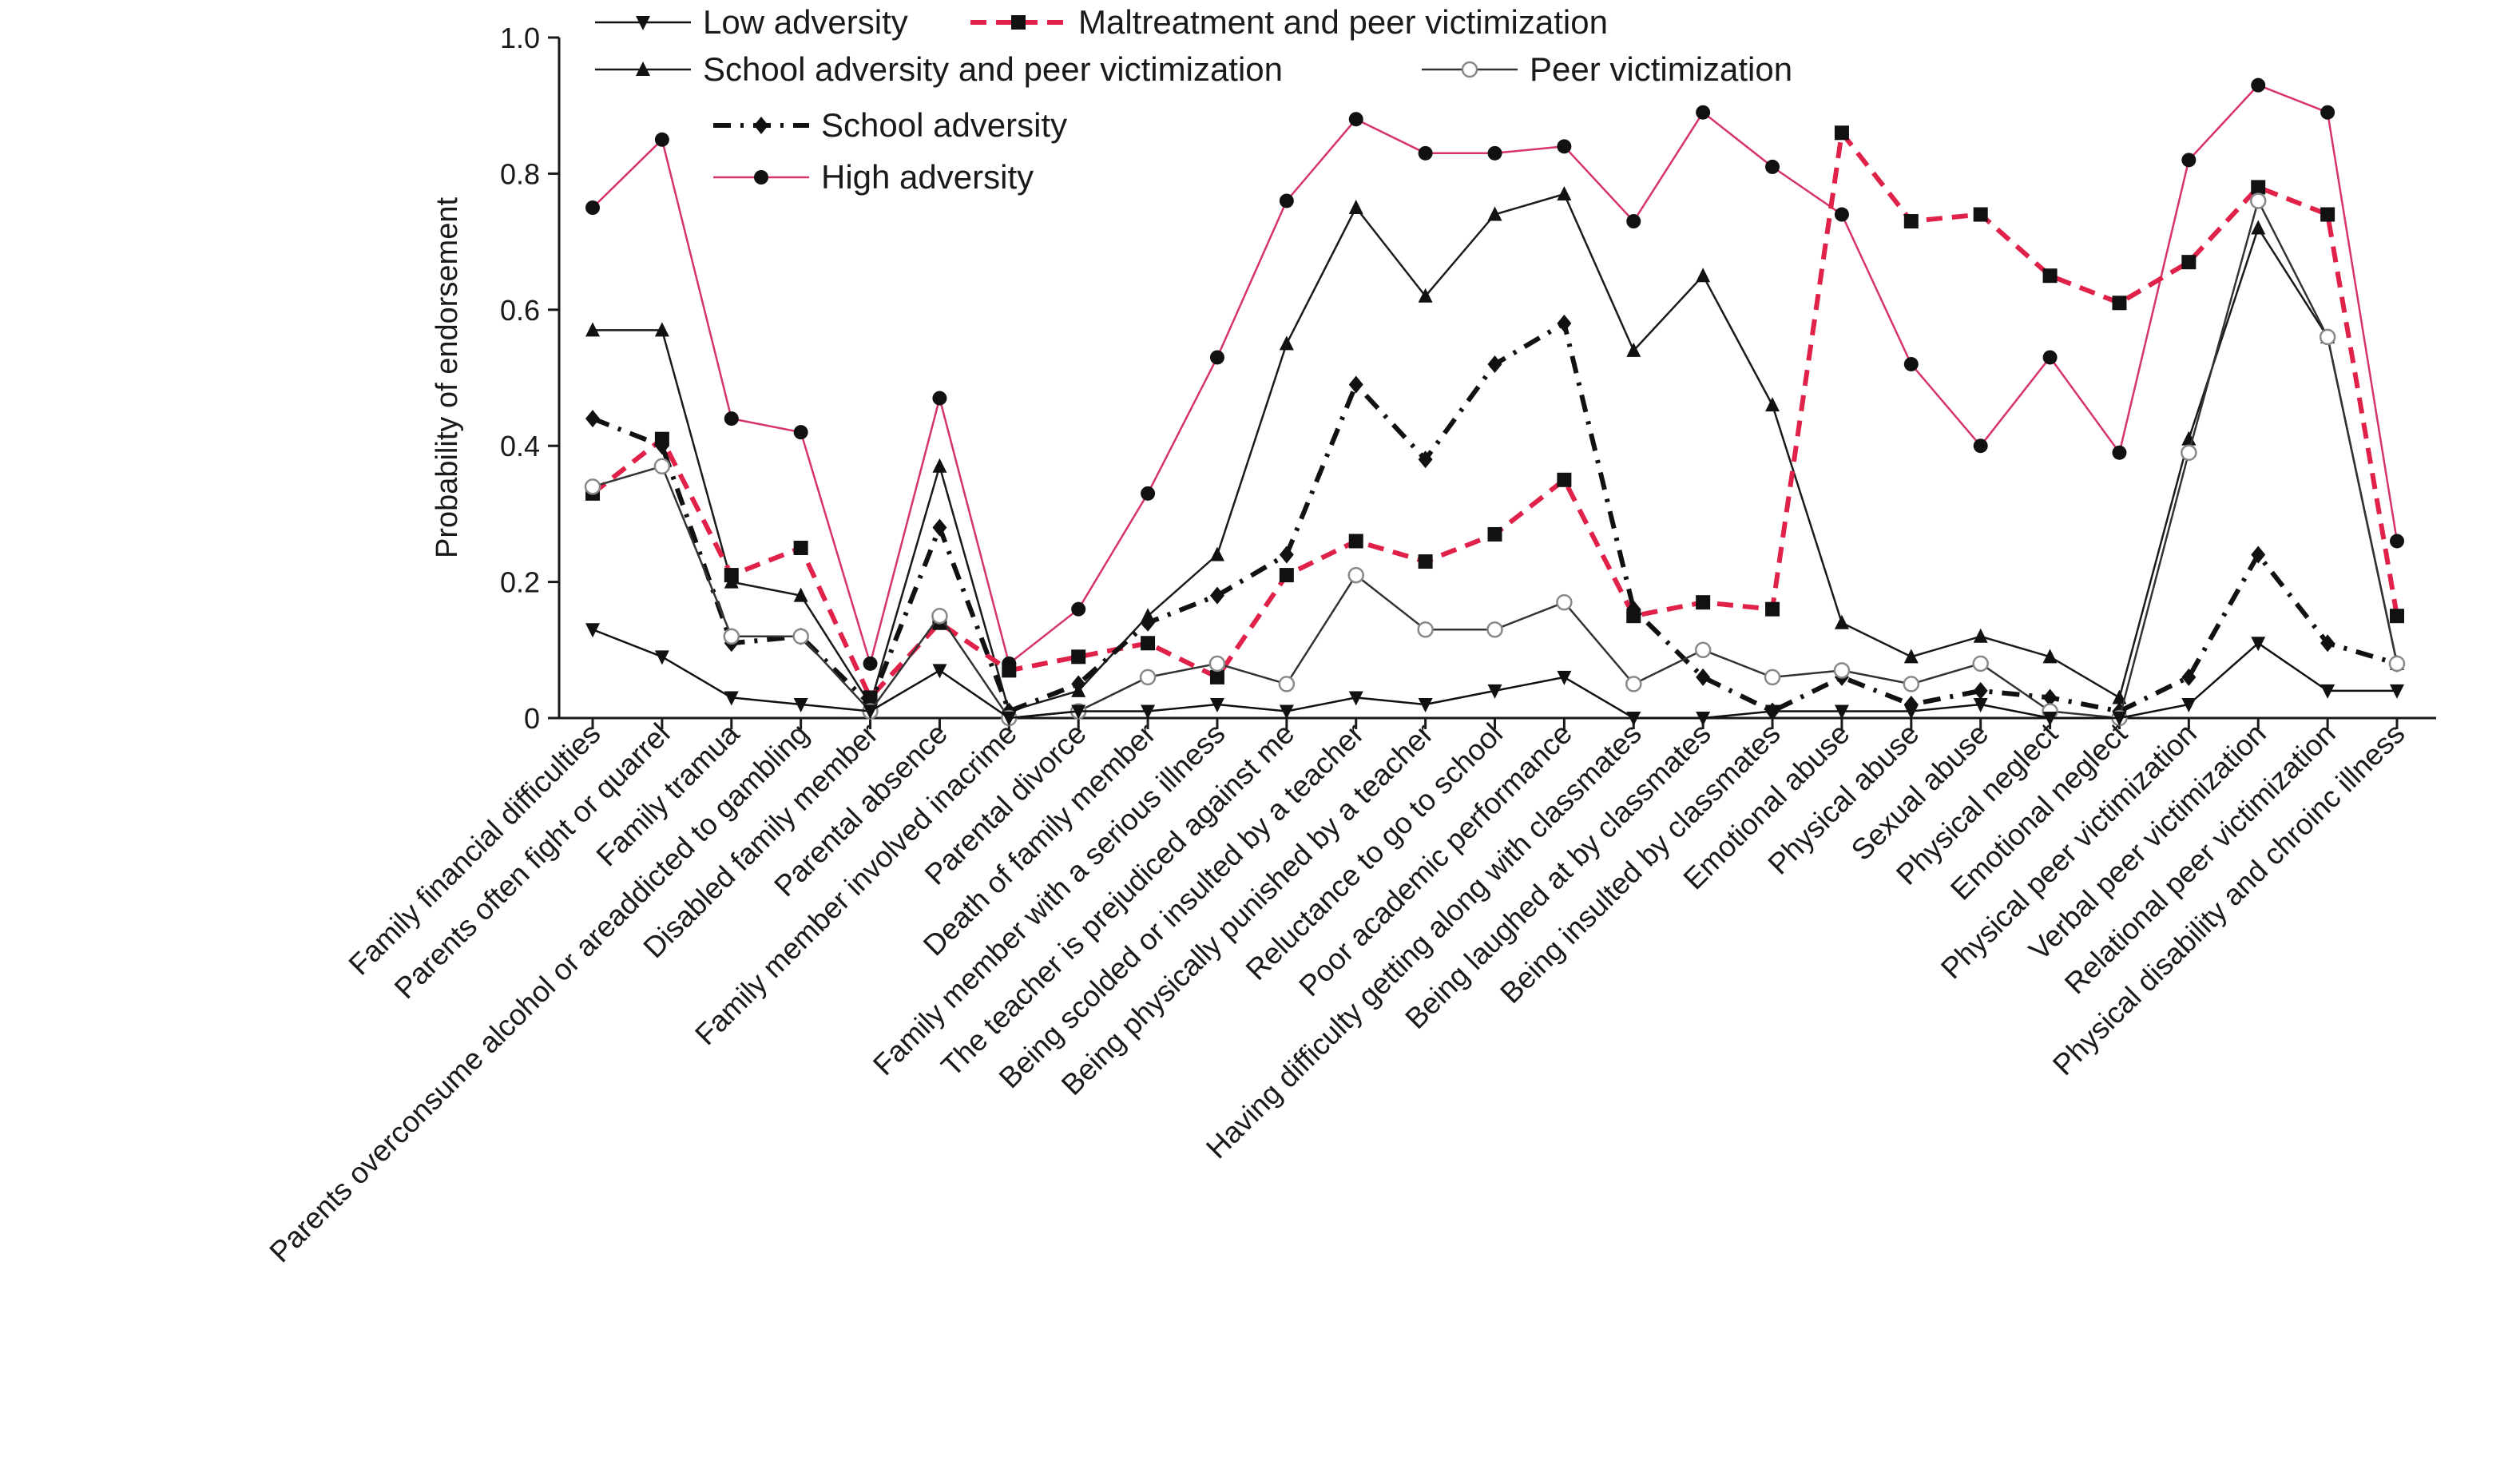 The image size is (2516, 1484). I want to click on legend-label: Low adversity, so click(805, 22).